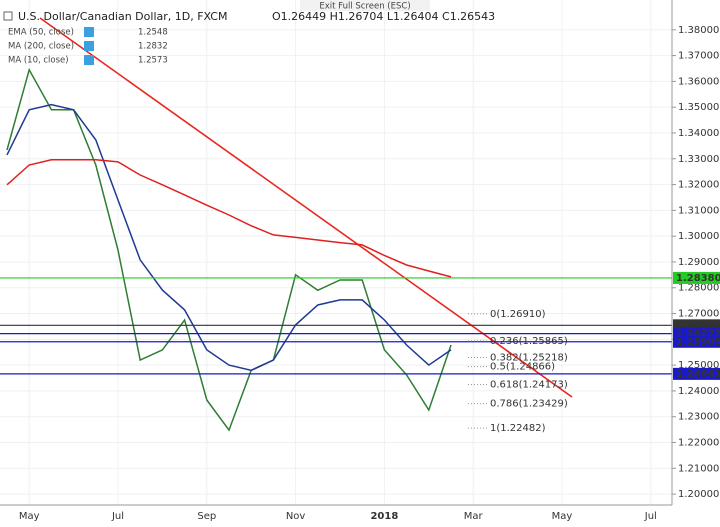 The width and height of the screenshot is (720, 527). I want to click on price-line, so click(229, 218).